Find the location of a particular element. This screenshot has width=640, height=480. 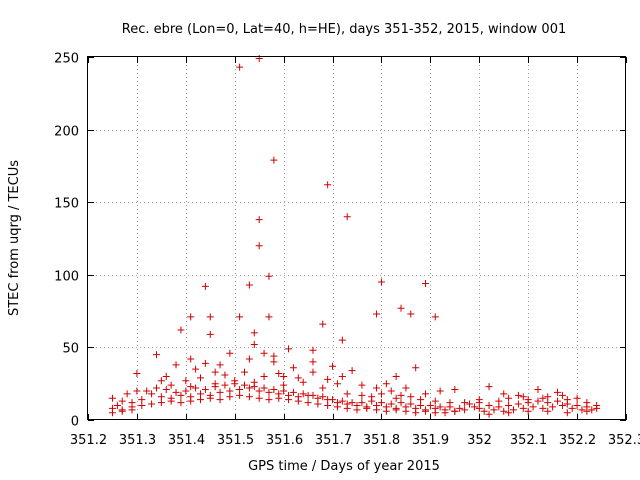

x-tick-label: 351.2 is located at coordinates (88, 440).